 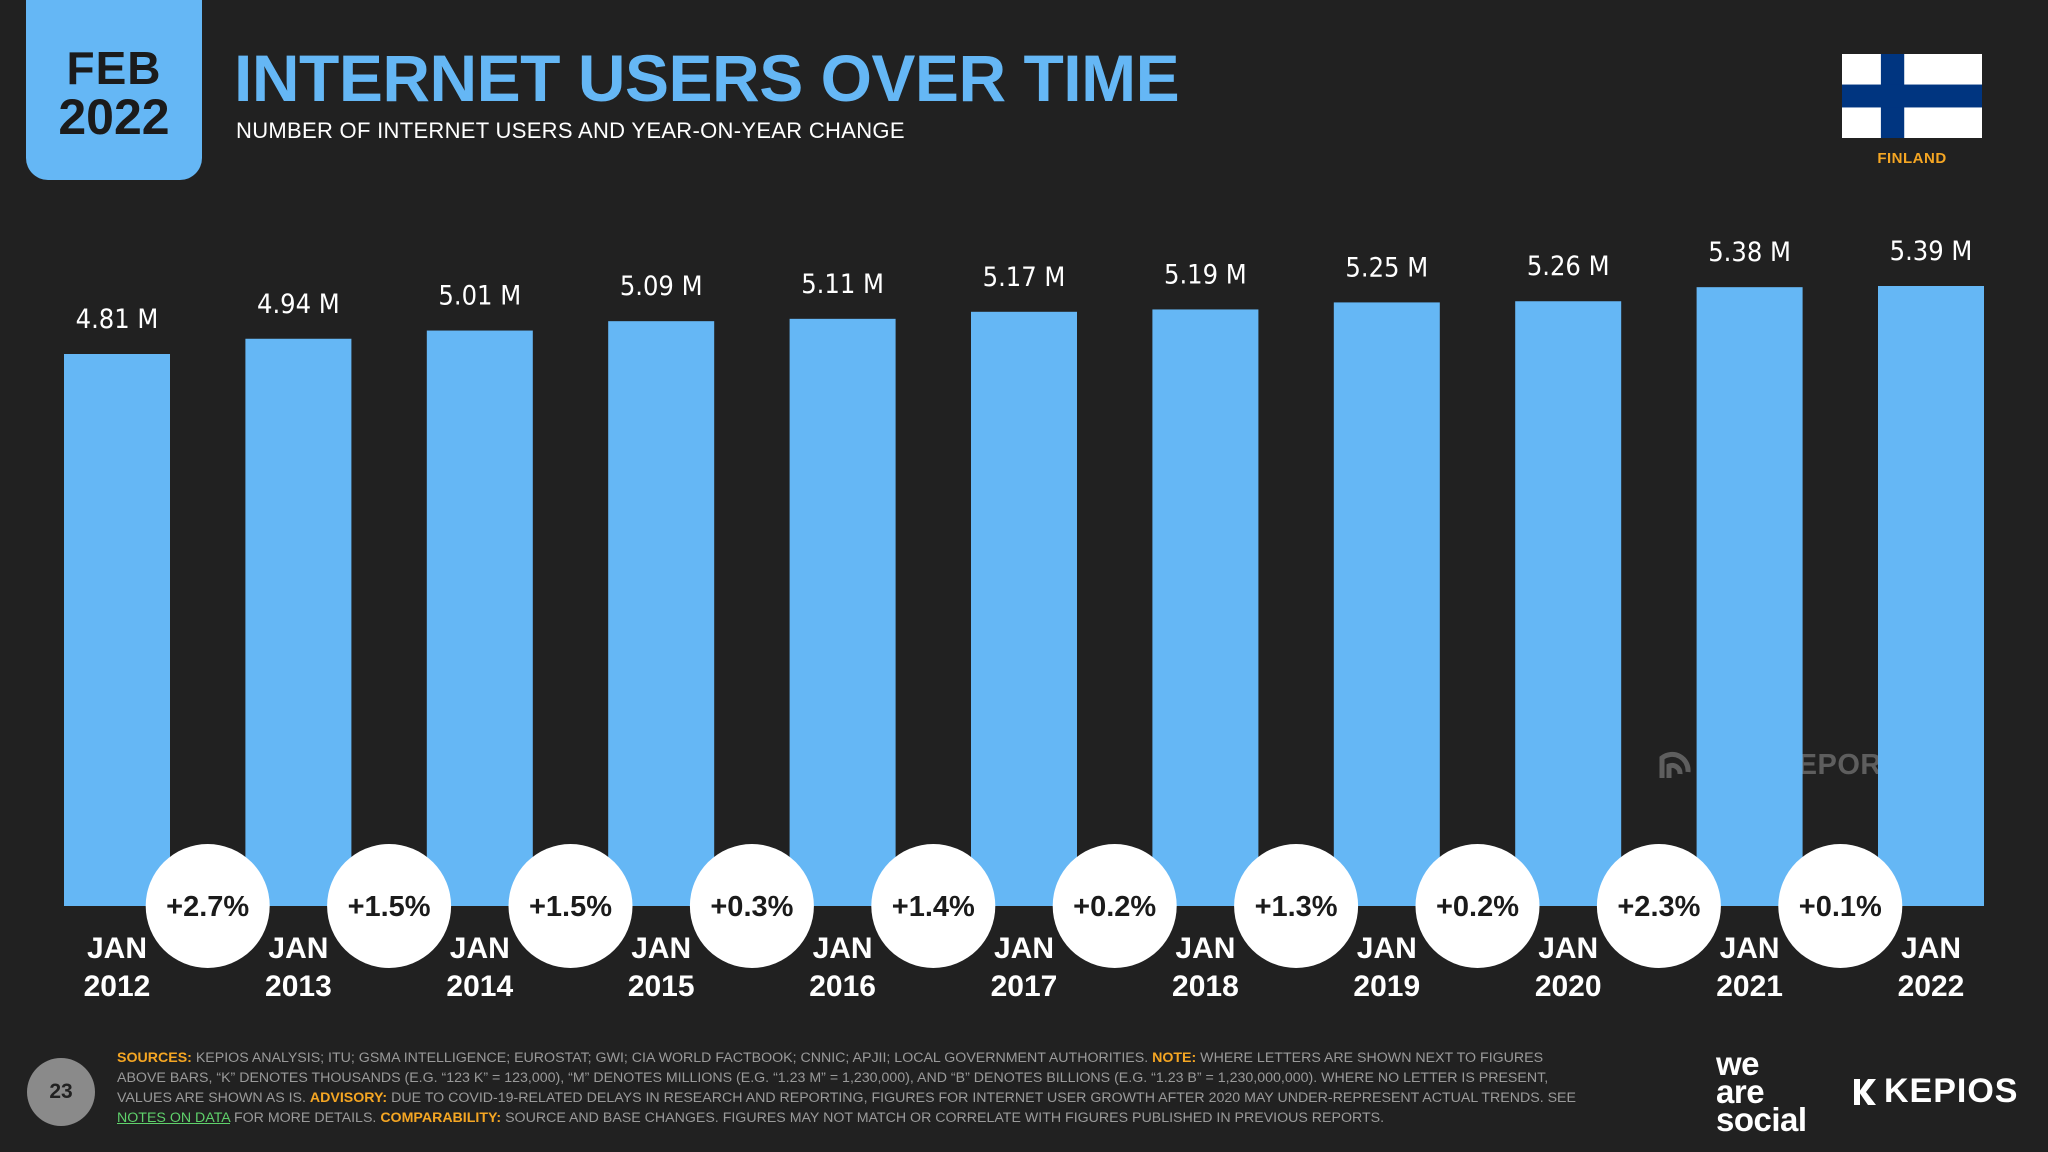 What do you see at coordinates (1205, 274) in the screenshot?
I see `bar-value-label: 5.19 M` at bounding box center [1205, 274].